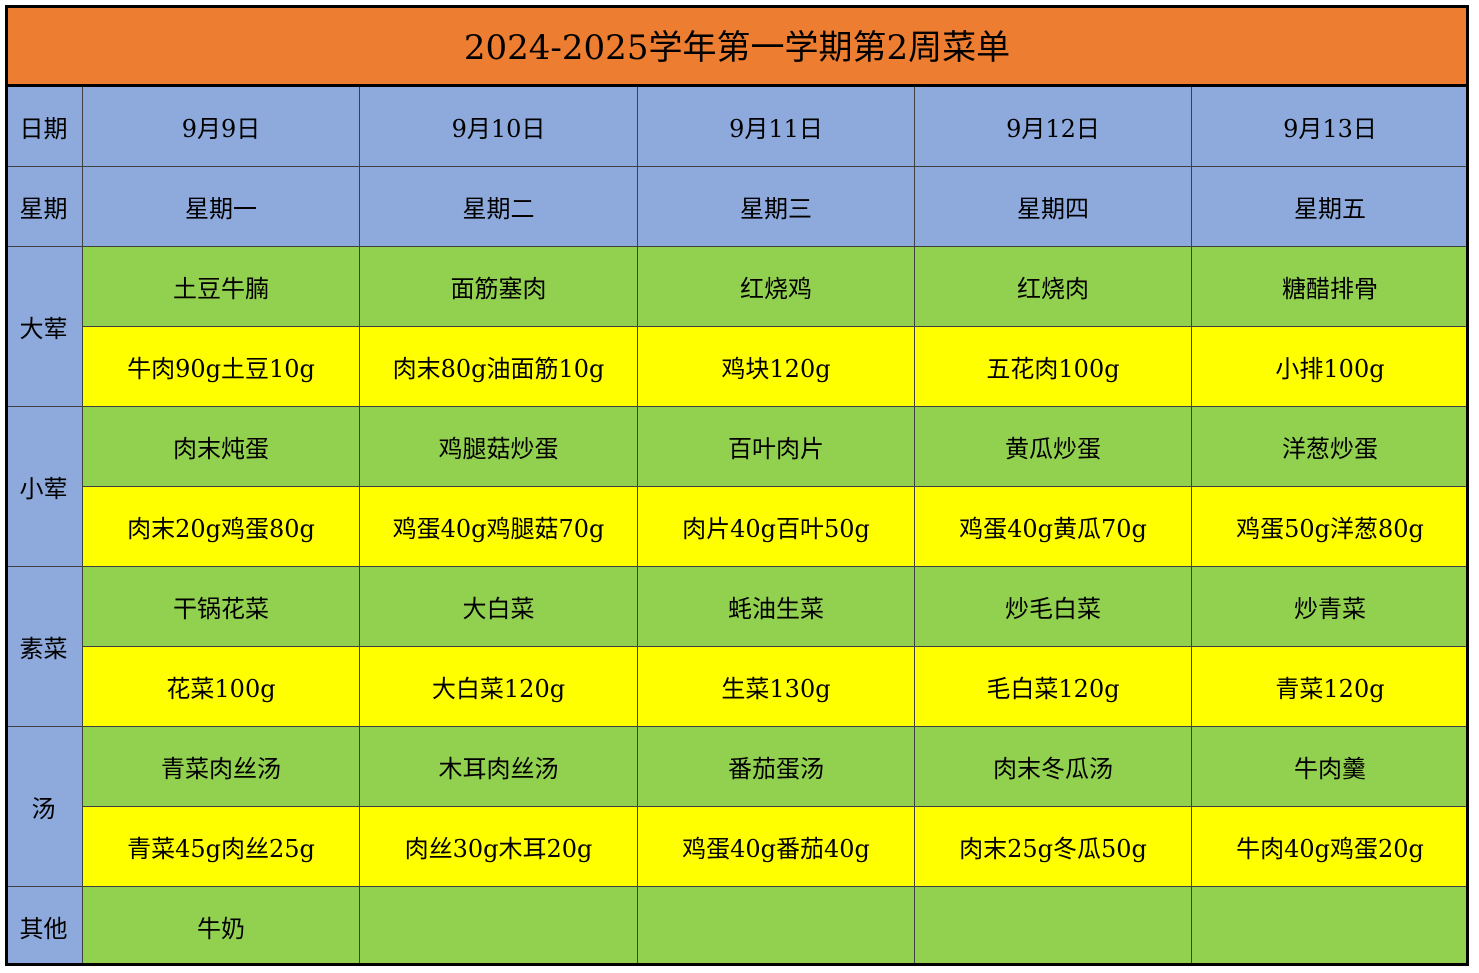 The width and height of the screenshot is (1479, 973). I want to click on date: 9月10日, so click(499, 127).